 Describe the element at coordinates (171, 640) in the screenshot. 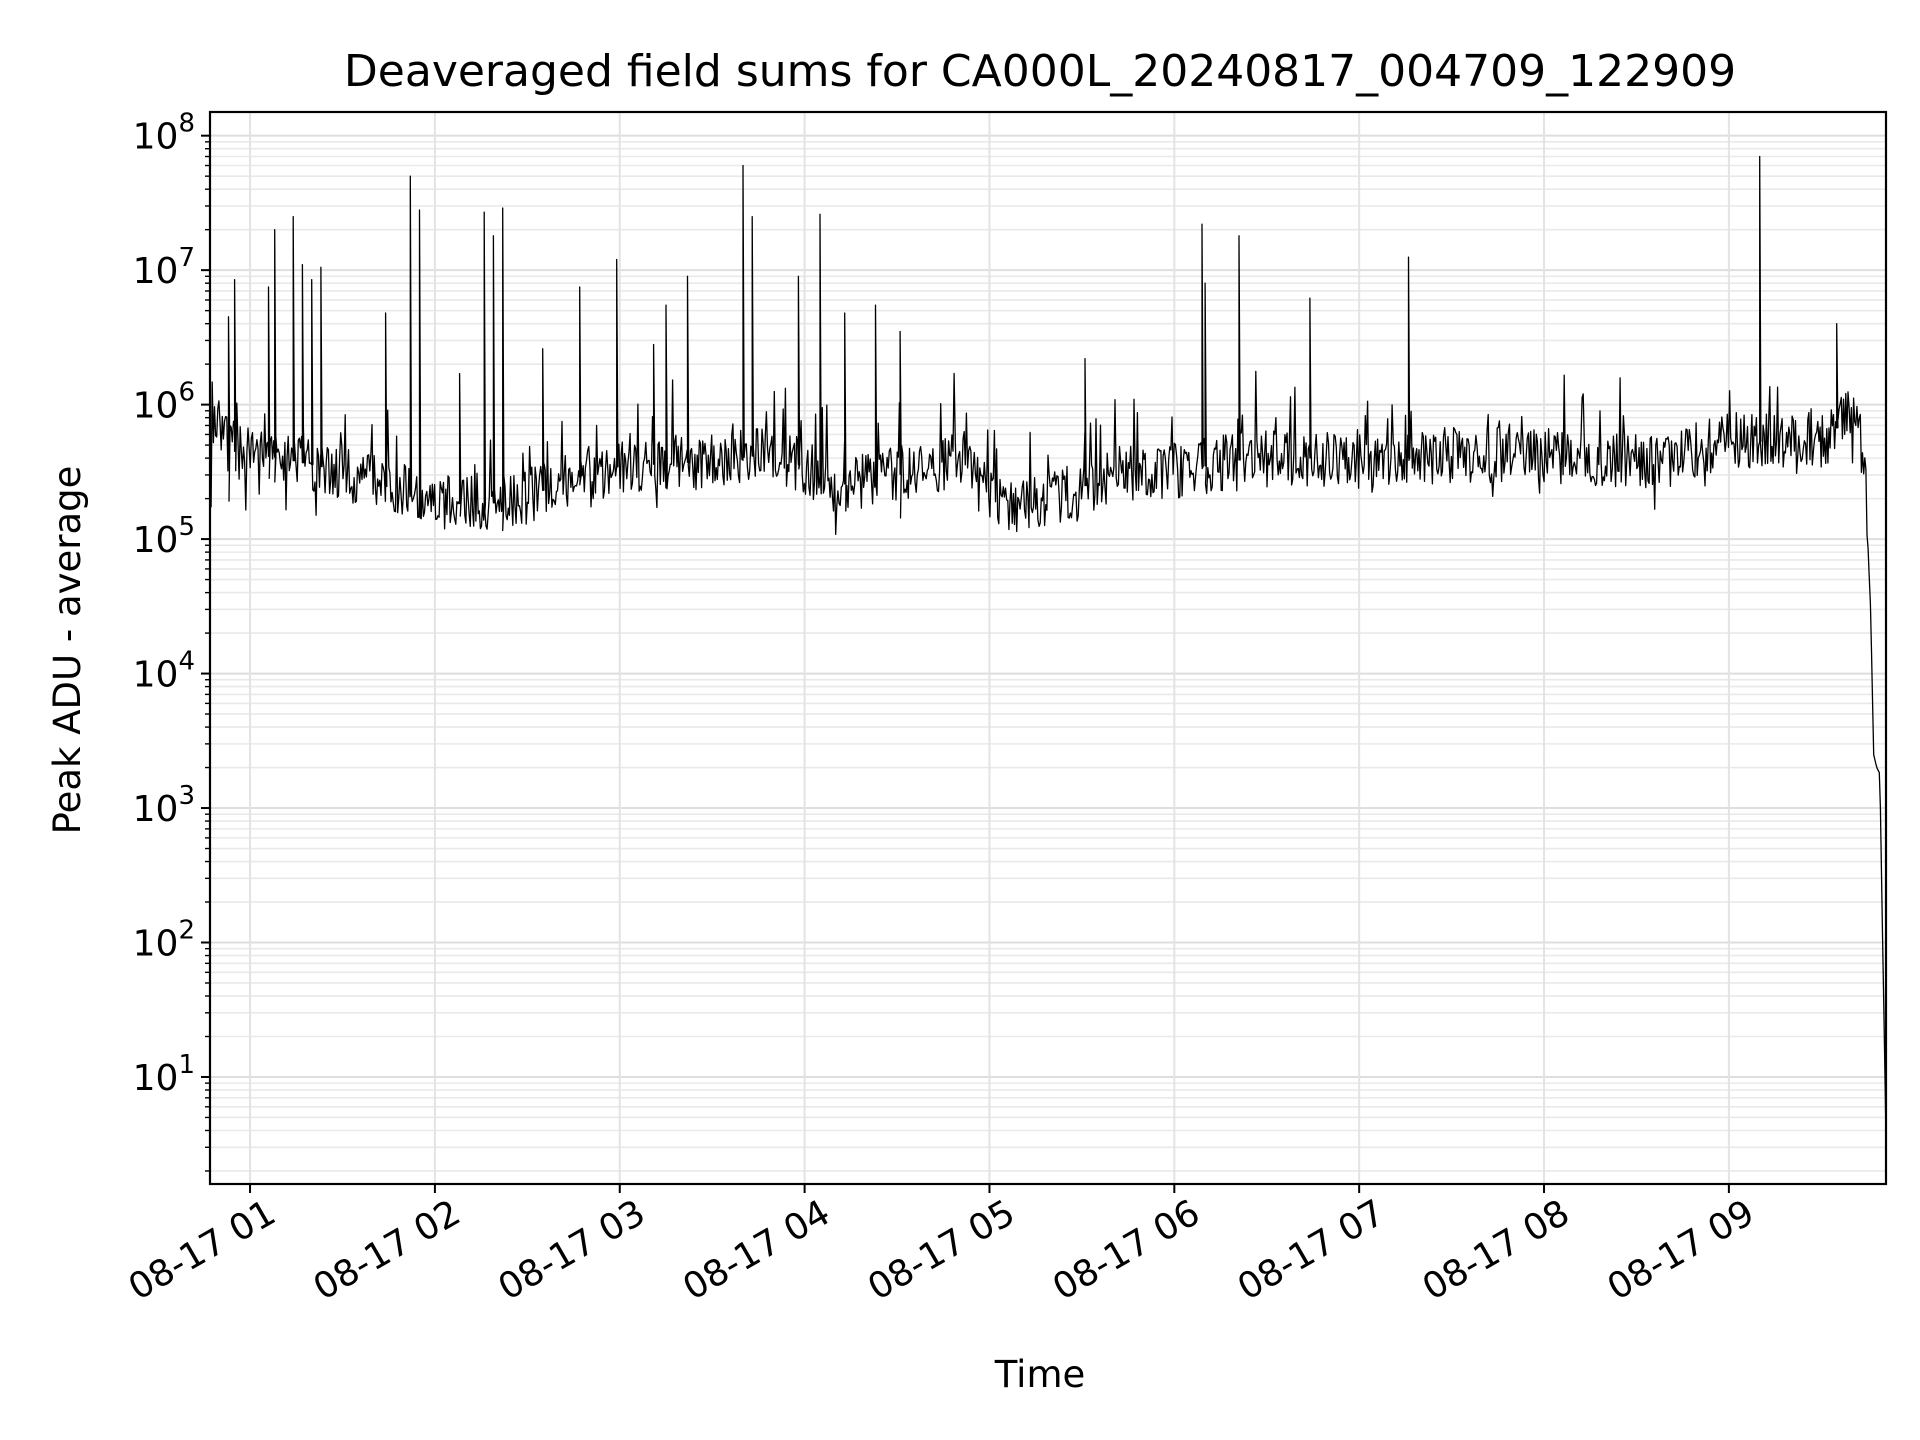

I see `y-axis-ticks: 10¹ 10² 10³ 10⁴ 10⁵ 10⁶ 10⁷ 10⁸` at that location.